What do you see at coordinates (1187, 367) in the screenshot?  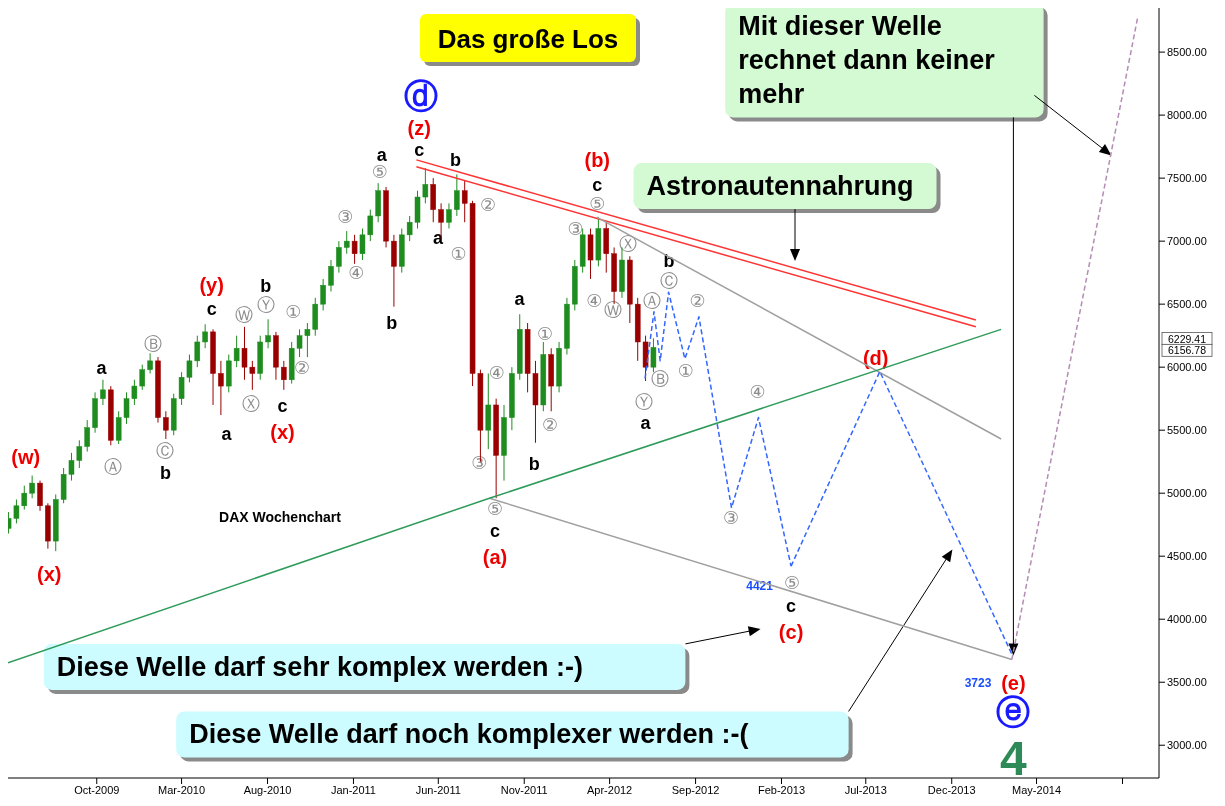 I see `y-tick-label: 6000.00` at bounding box center [1187, 367].